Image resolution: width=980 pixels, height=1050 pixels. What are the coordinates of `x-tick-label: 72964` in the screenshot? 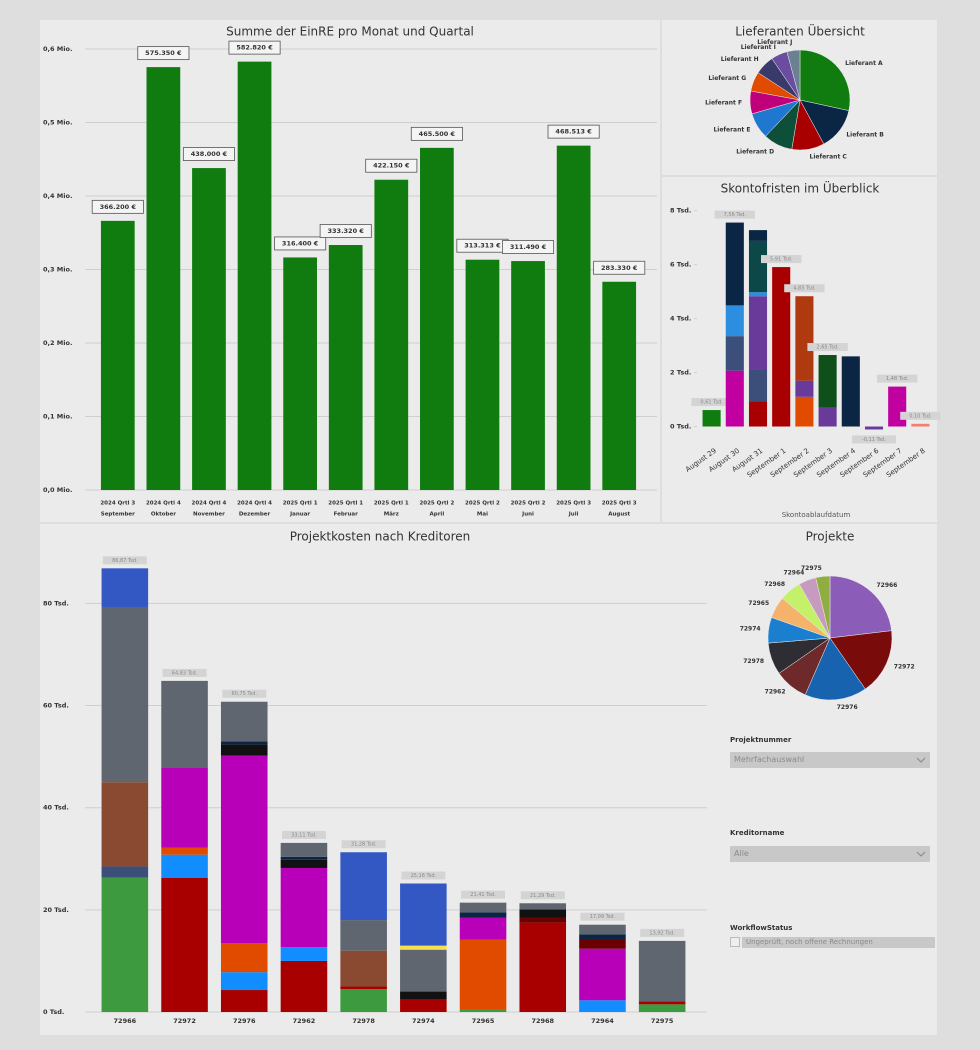 It's located at (602, 1021).